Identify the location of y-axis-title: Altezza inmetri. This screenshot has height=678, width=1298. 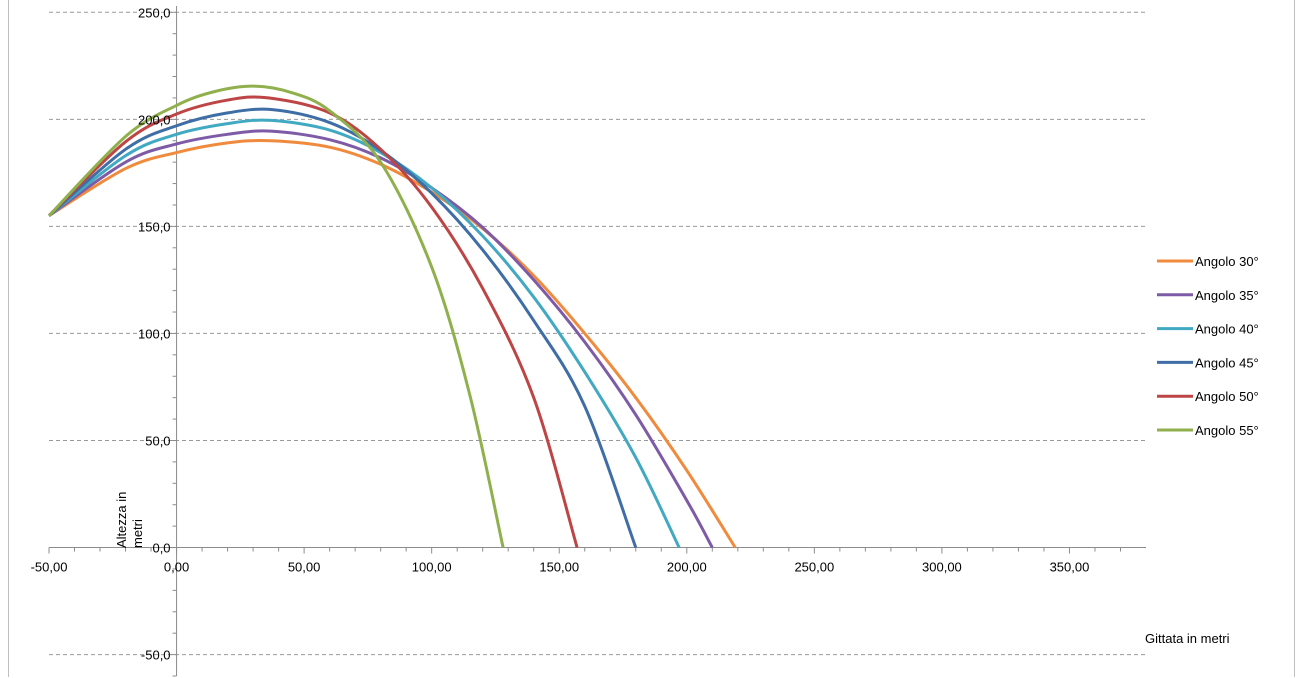
(129, 520).